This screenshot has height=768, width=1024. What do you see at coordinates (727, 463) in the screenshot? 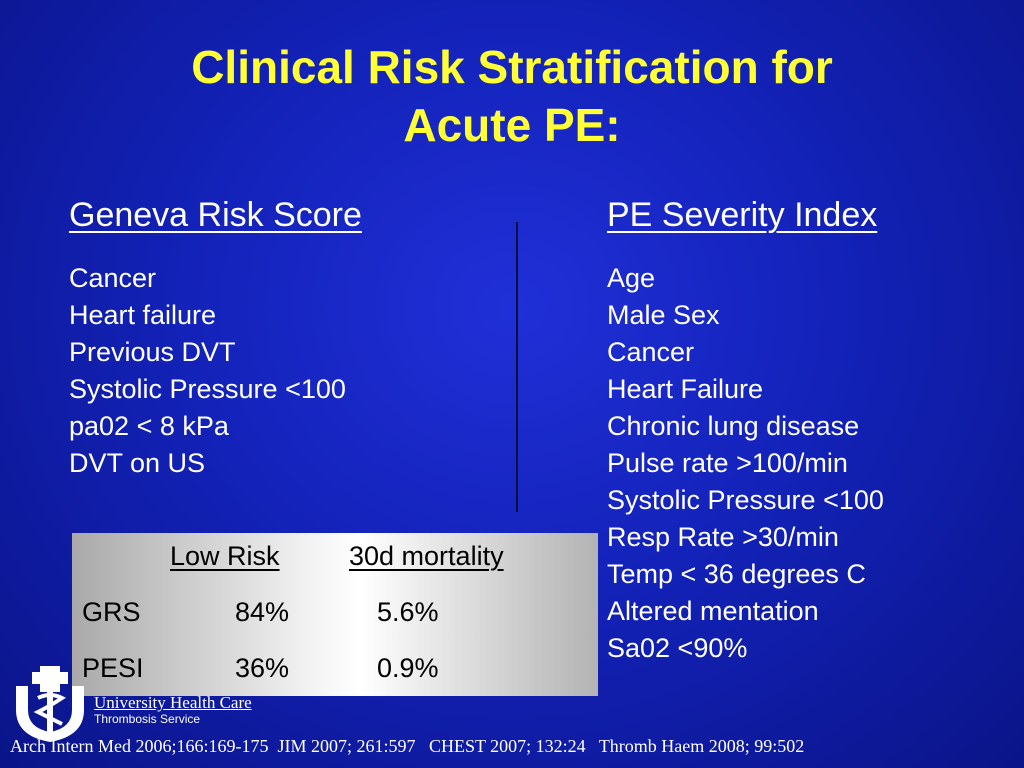
I see `list-item: Pulse rate >100/min` at bounding box center [727, 463].